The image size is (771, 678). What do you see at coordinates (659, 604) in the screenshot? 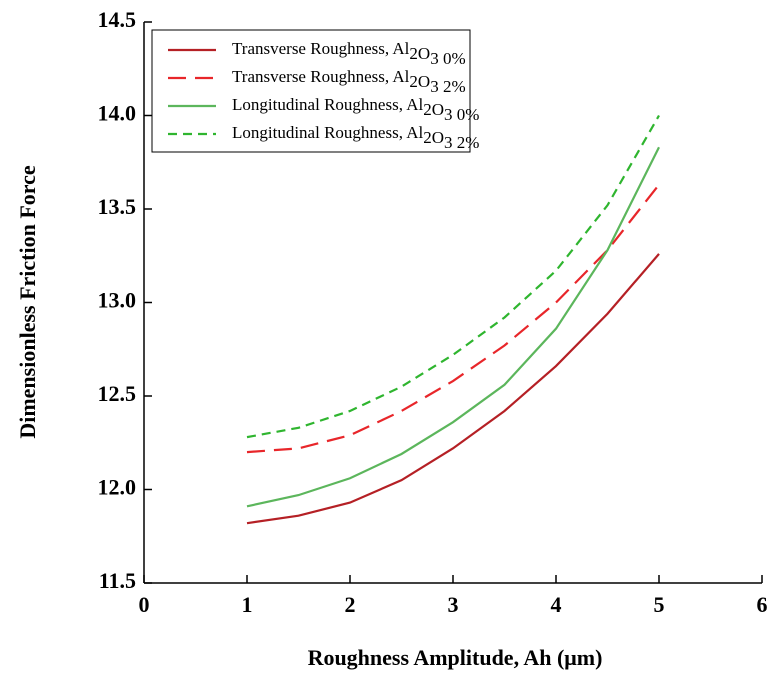
I see `x-tick-label: 5` at bounding box center [659, 604].